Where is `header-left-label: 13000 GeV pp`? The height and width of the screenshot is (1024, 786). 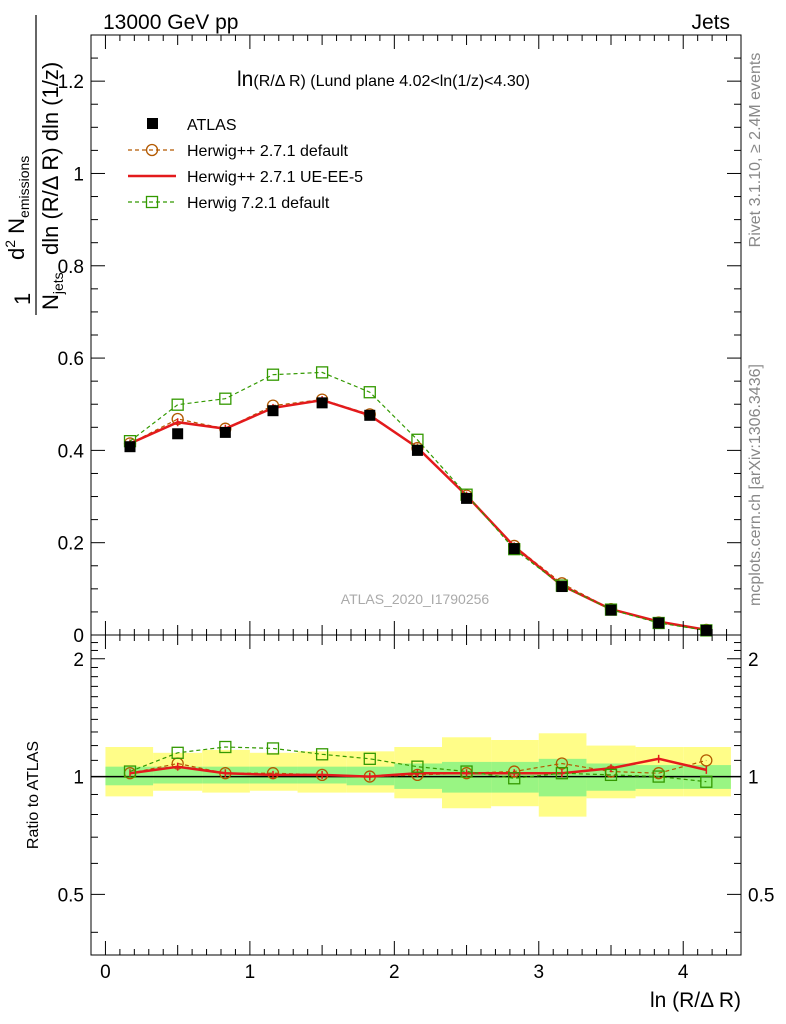
header-left-label: 13000 GeV pp is located at coordinates (170, 22).